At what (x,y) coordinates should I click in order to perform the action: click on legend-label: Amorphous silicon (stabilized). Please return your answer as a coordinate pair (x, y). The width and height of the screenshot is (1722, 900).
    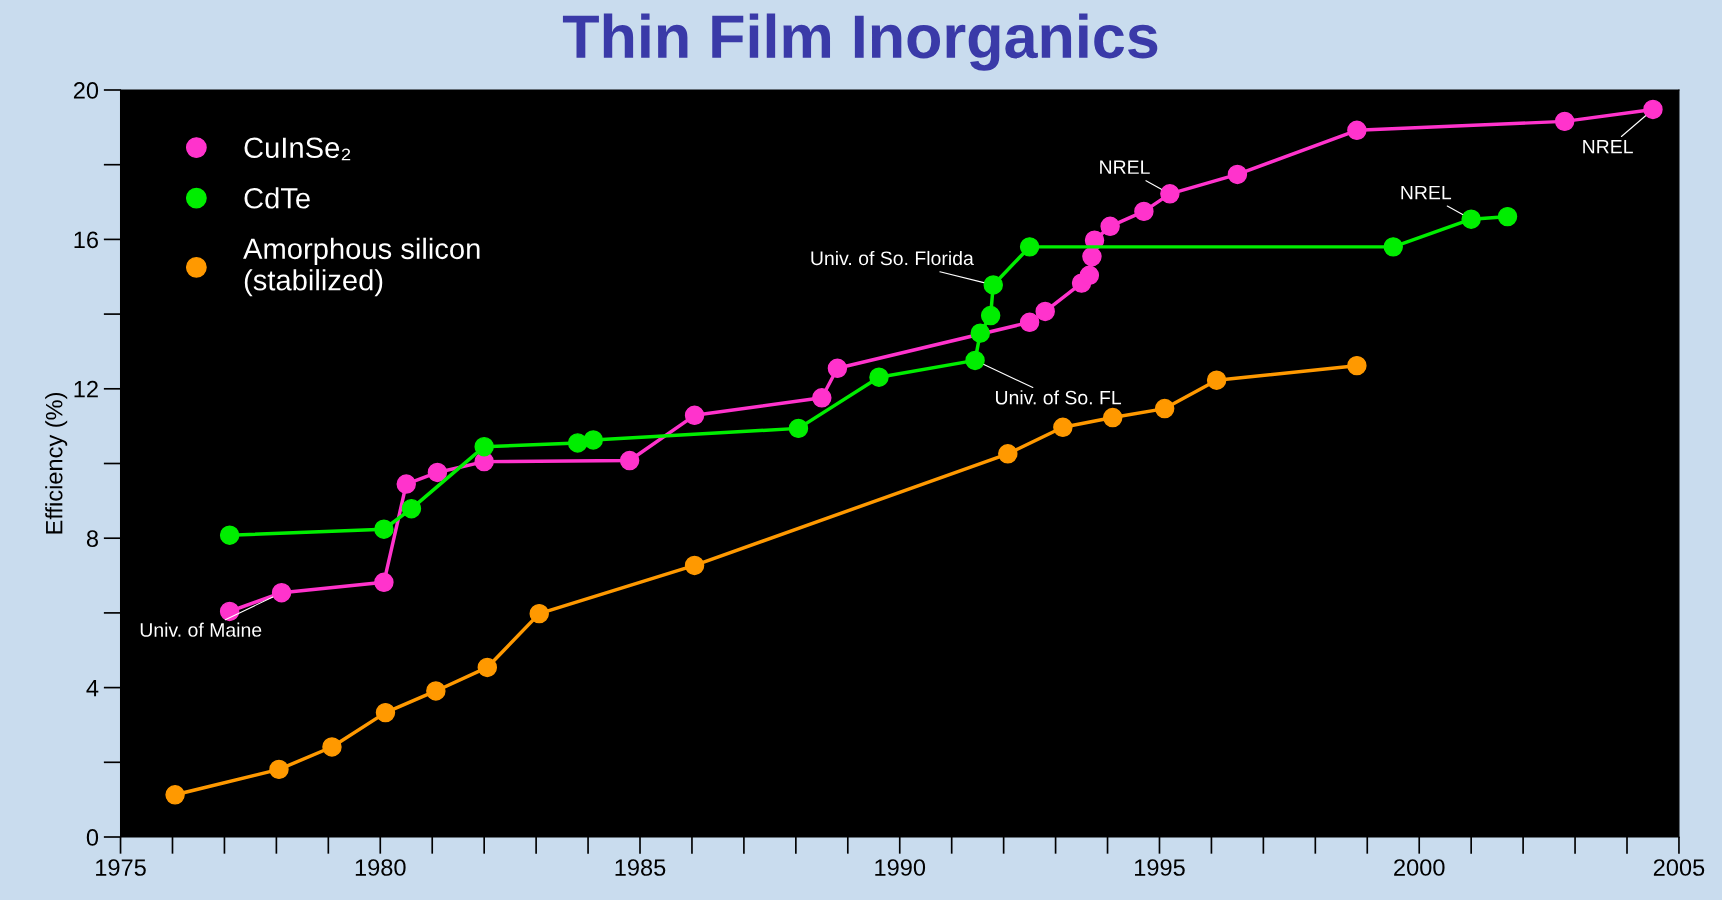
    Looking at the image, I should click on (361, 267).